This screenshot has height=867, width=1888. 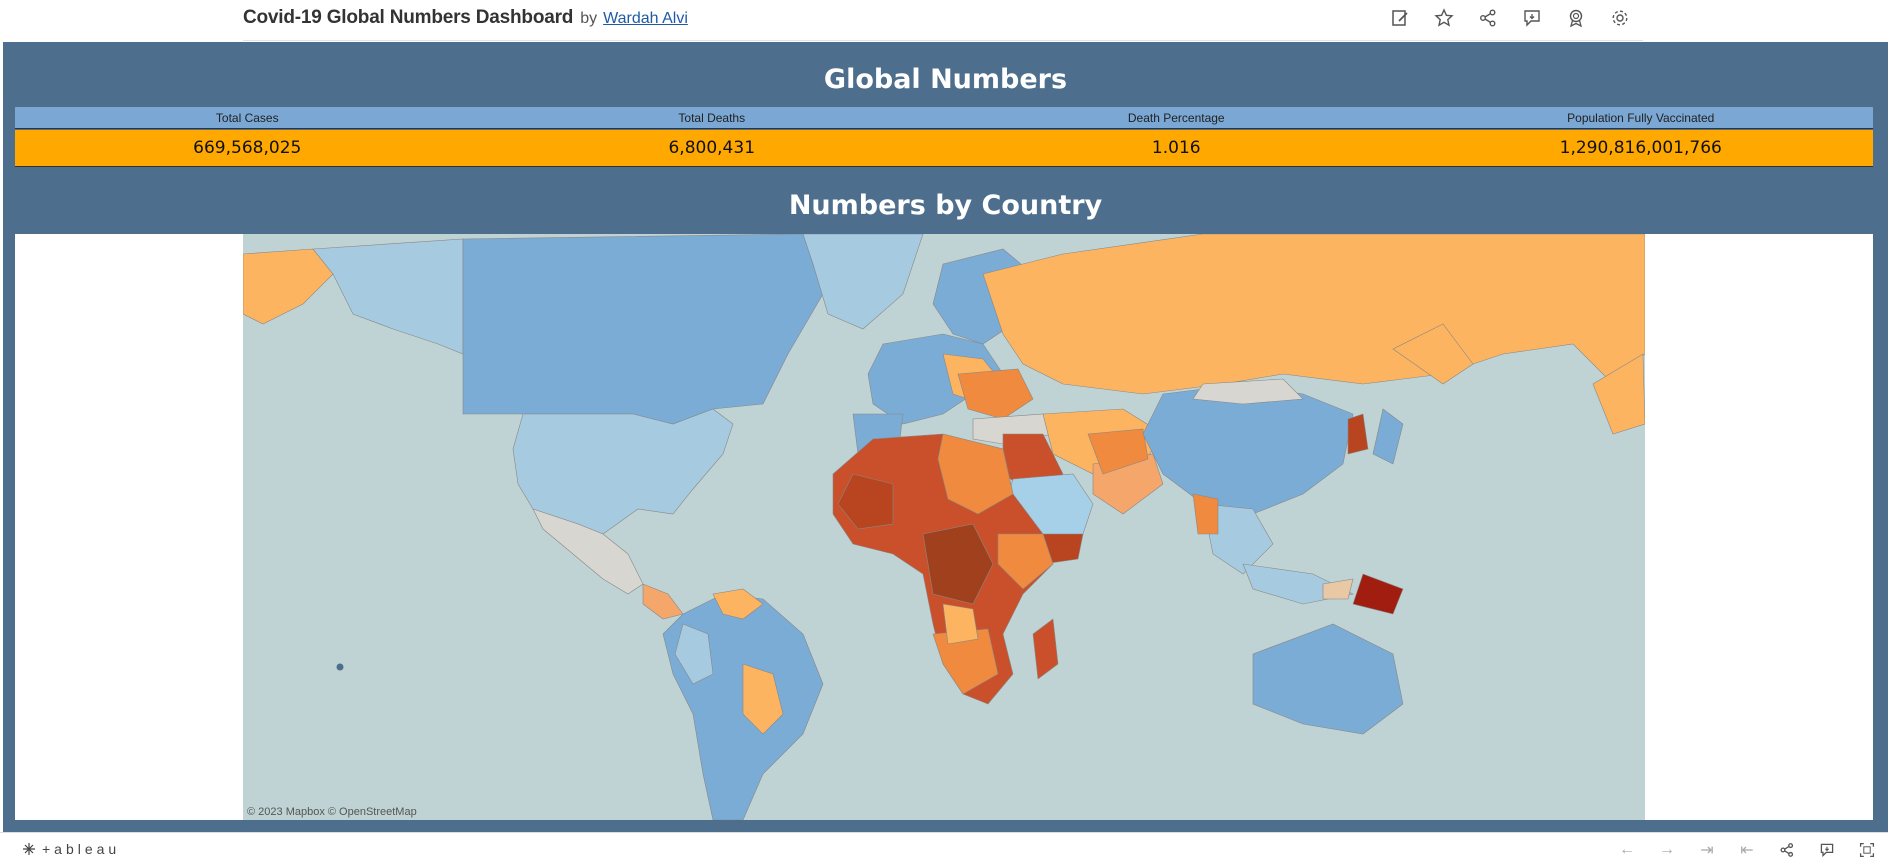 What do you see at coordinates (29, 849) in the screenshot?
I see `tableau-logo-icon` at bounding box center [29, 849].